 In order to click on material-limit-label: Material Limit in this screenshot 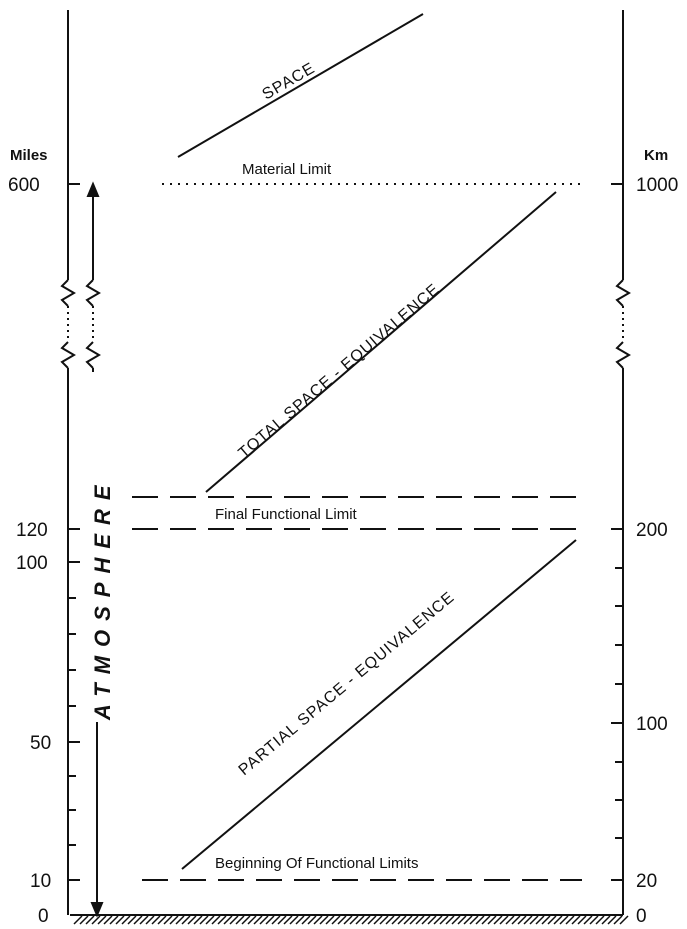, I will do `click(287, 169)`.